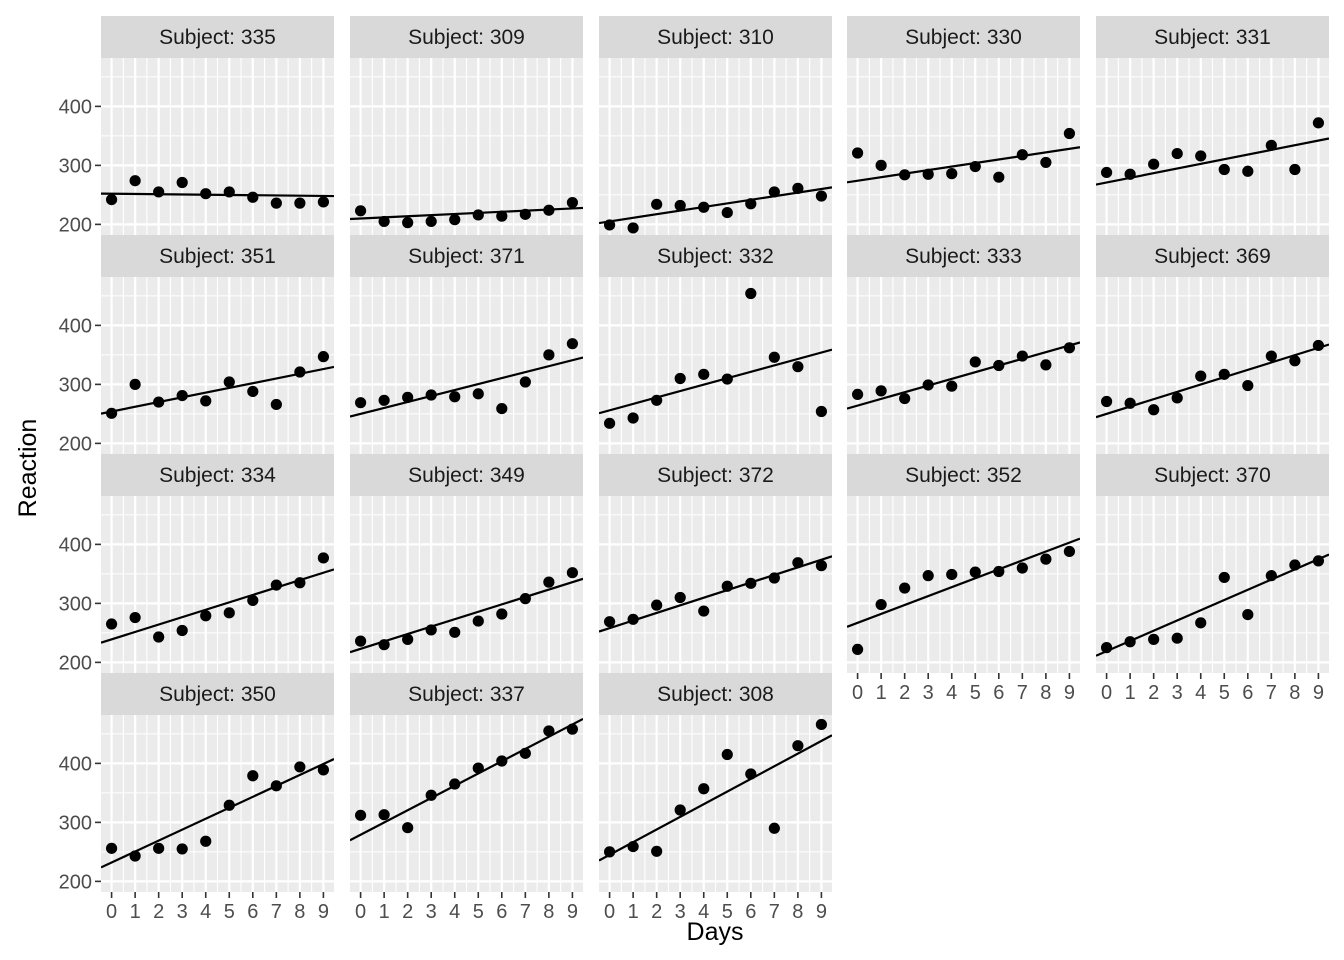 Image resolution: width=1344 pixels, height=960 pixels. Describe the element at coordinates (360, 912) in the screenshot. I see `x-tick-label: 0` at that location.